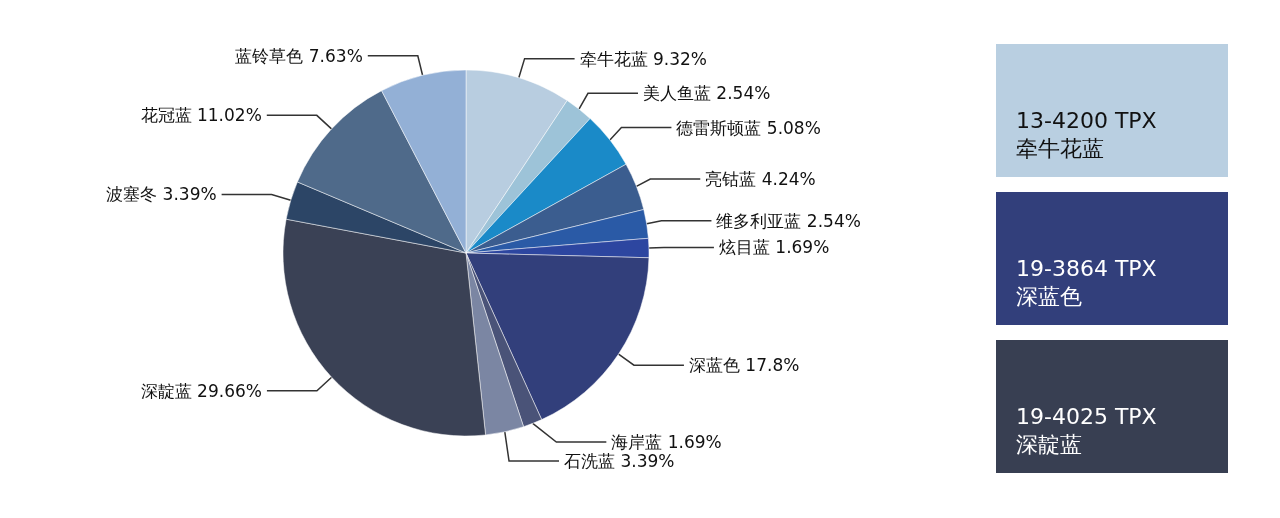 The height and width of the screenshot is (518, 1280). Describe the element at coordinates (760, 179) in the screenshot. I see `slice-label: 亮钴蓝 4.24%` at that location.